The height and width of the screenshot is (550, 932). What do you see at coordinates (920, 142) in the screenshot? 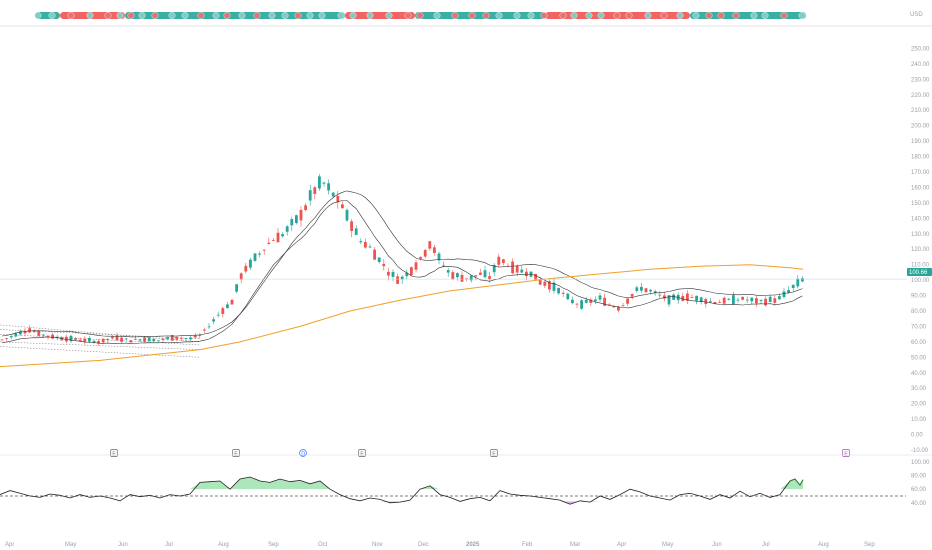
I see `price-tick-label: 190.00` at bounding box center [920, 142].